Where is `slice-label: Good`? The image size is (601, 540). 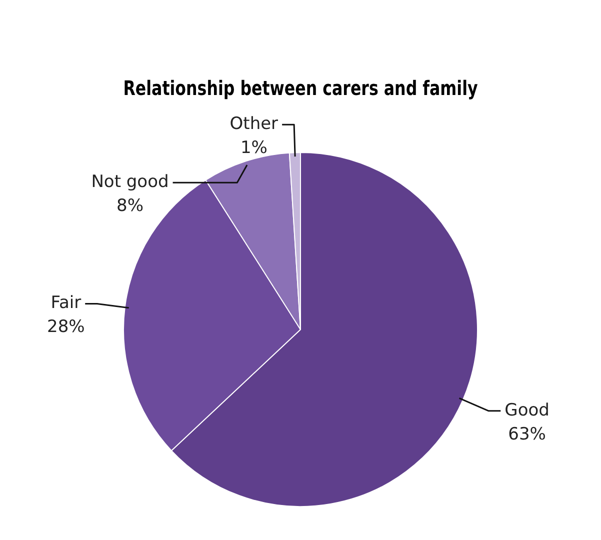
slice-label: Good is located at coordinates (527, 410).